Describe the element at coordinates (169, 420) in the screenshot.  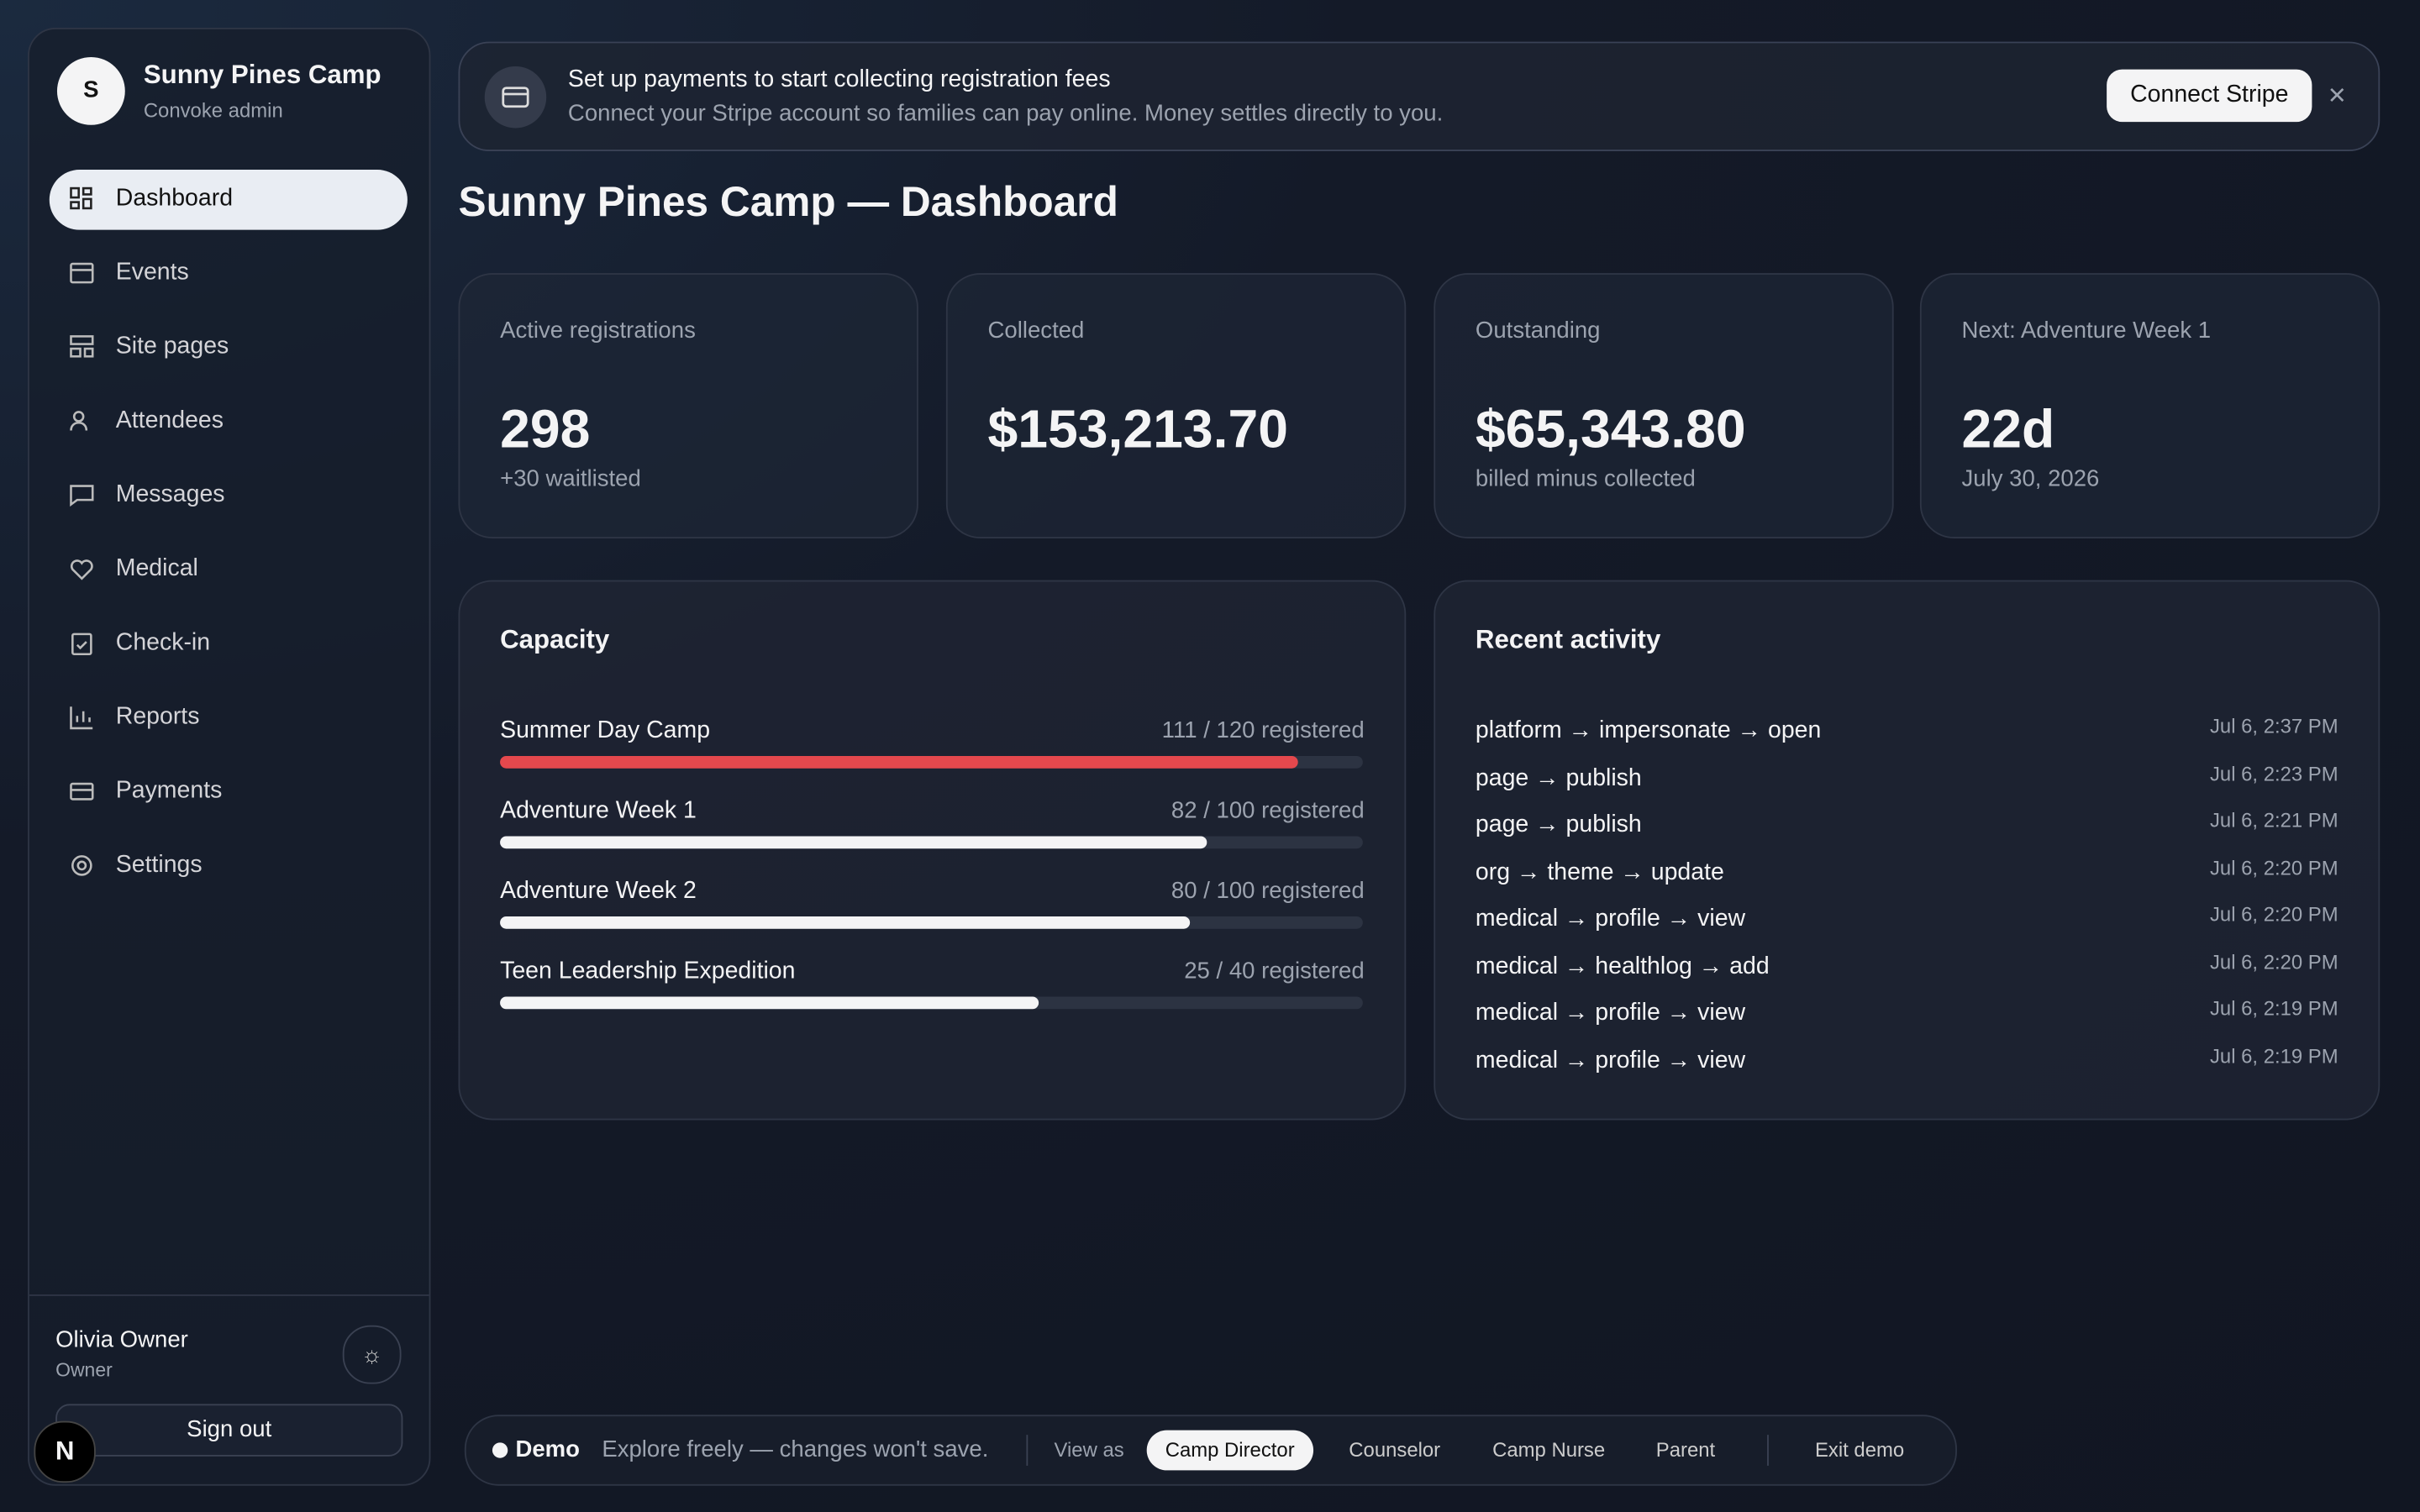
I see `nav-label: Attendees` at that location.